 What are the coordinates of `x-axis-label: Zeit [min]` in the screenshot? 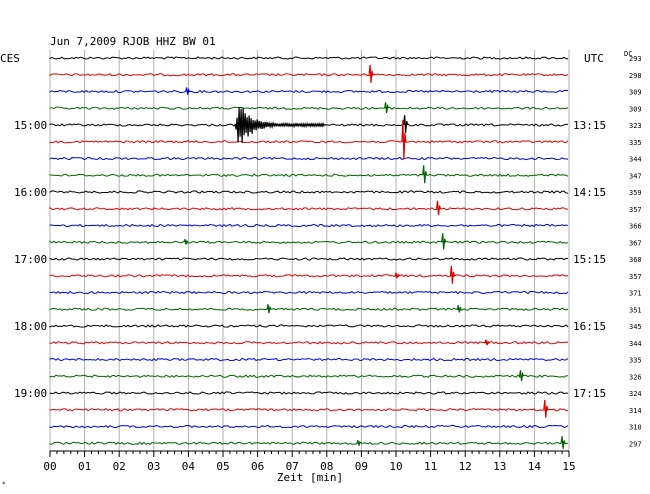 It's located at (310, 477).